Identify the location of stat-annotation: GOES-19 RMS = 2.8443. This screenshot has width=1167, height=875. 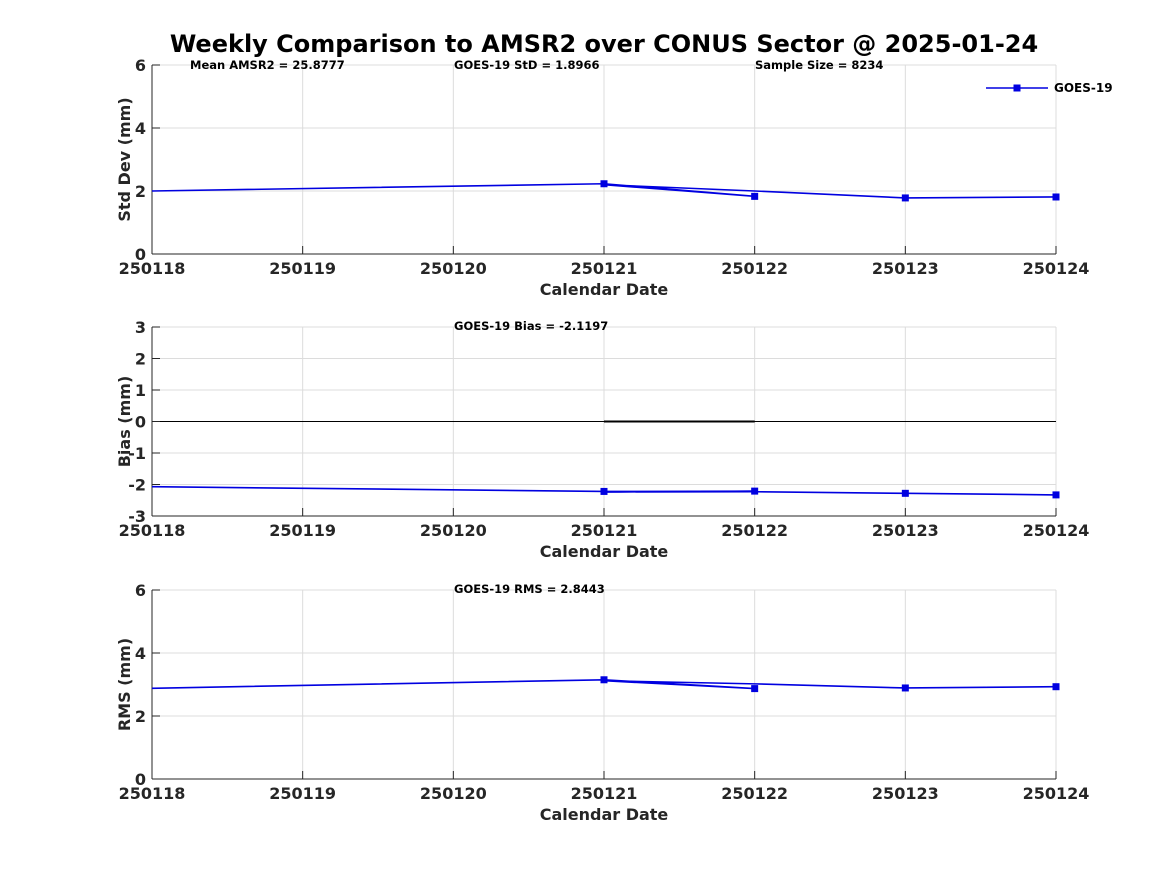
(529, 589).